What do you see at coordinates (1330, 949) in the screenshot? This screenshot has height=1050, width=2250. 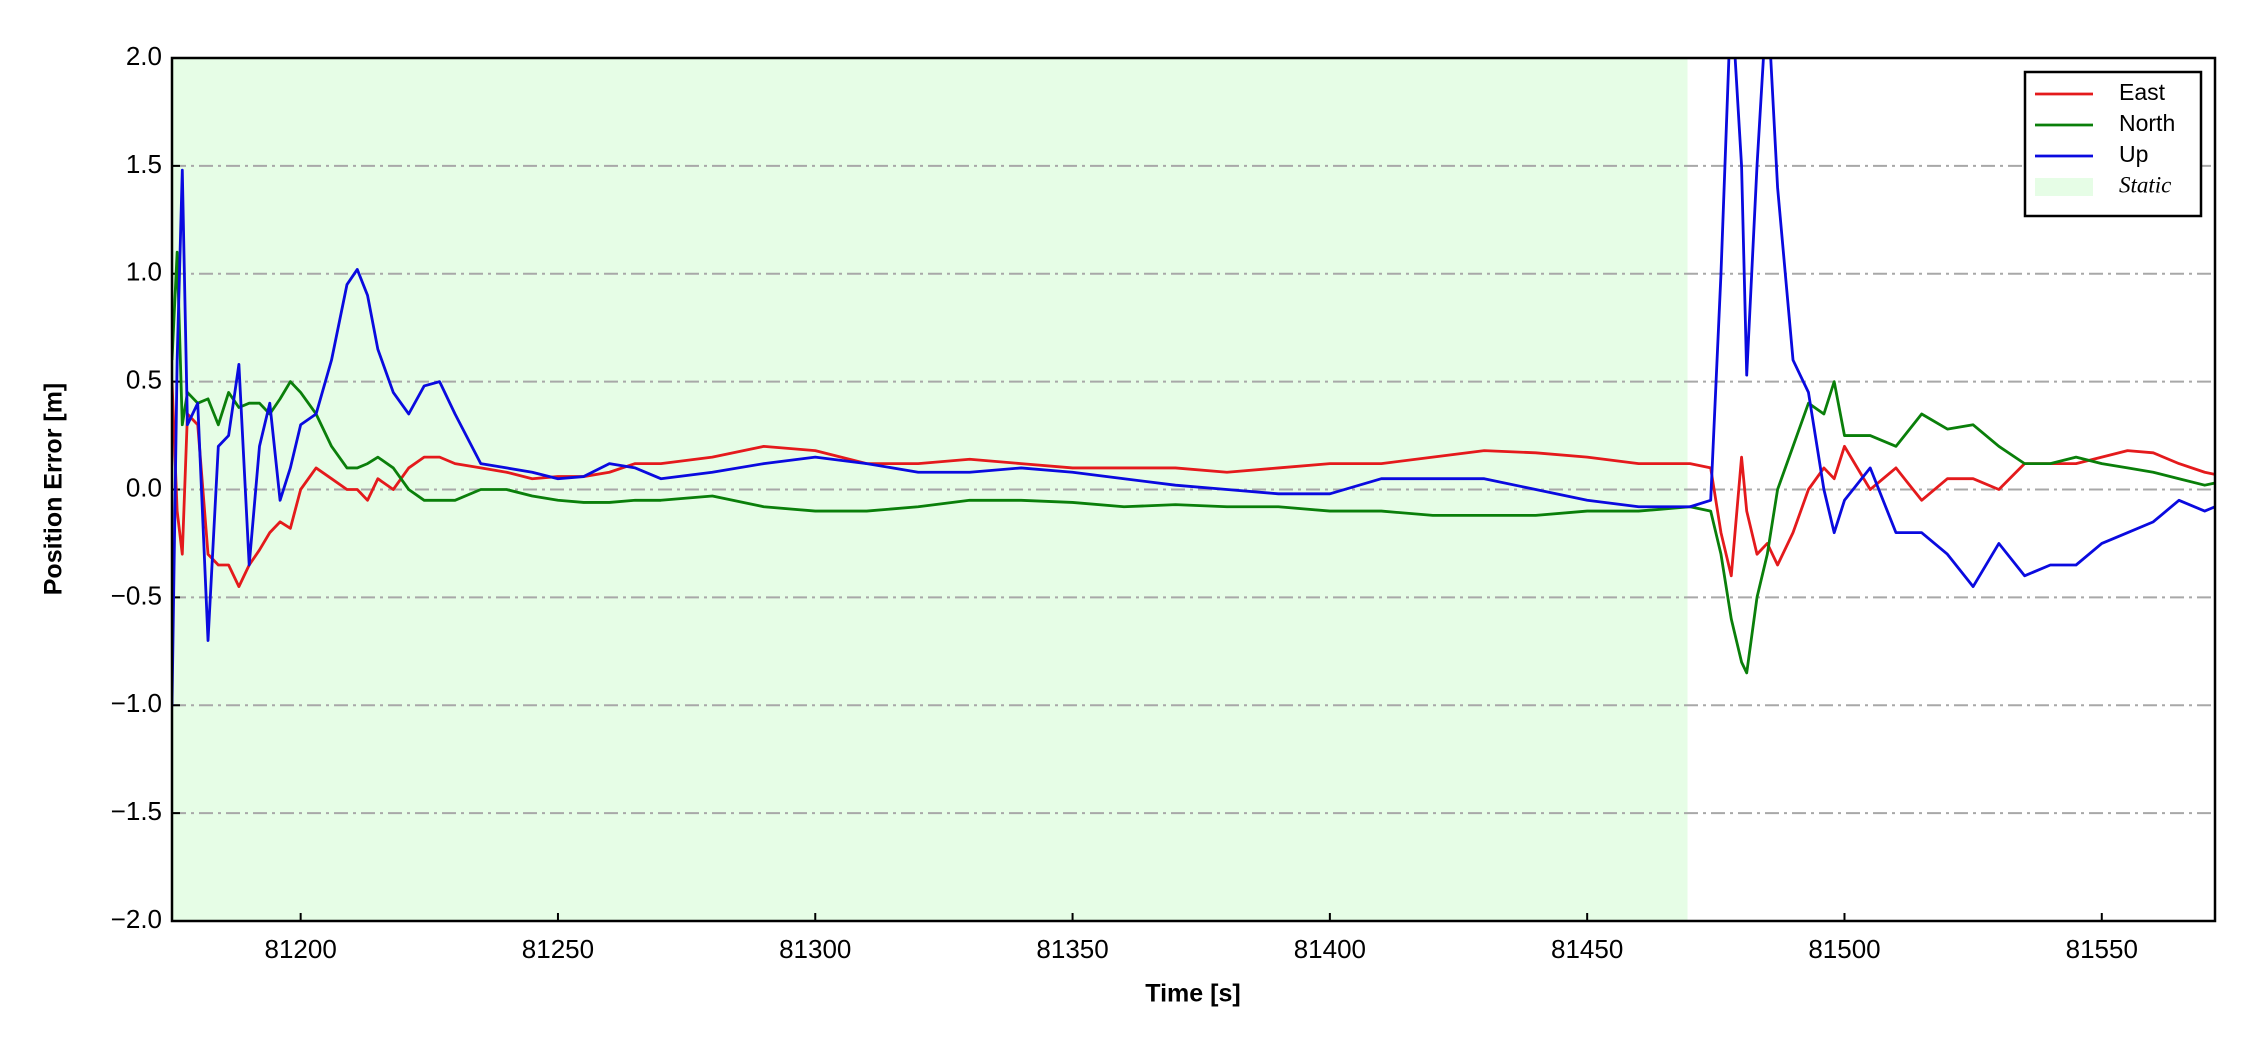 I see `x-tick-label: 81400` at bounding box center [1330, 949].